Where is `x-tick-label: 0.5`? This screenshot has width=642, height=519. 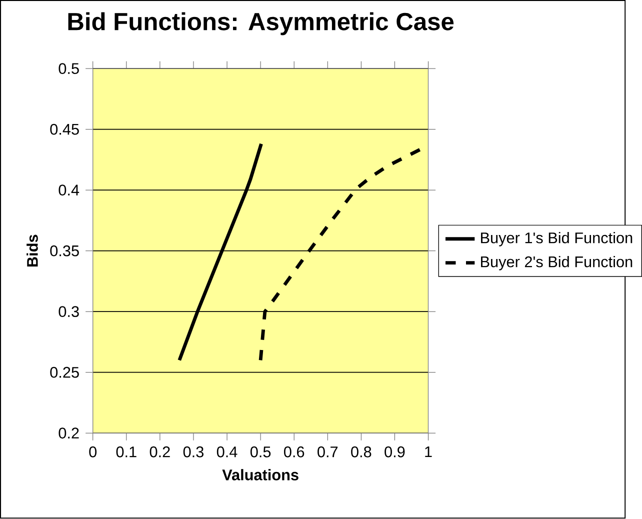
x-tick-label: 0.5 is located at coordinates (260, 452).